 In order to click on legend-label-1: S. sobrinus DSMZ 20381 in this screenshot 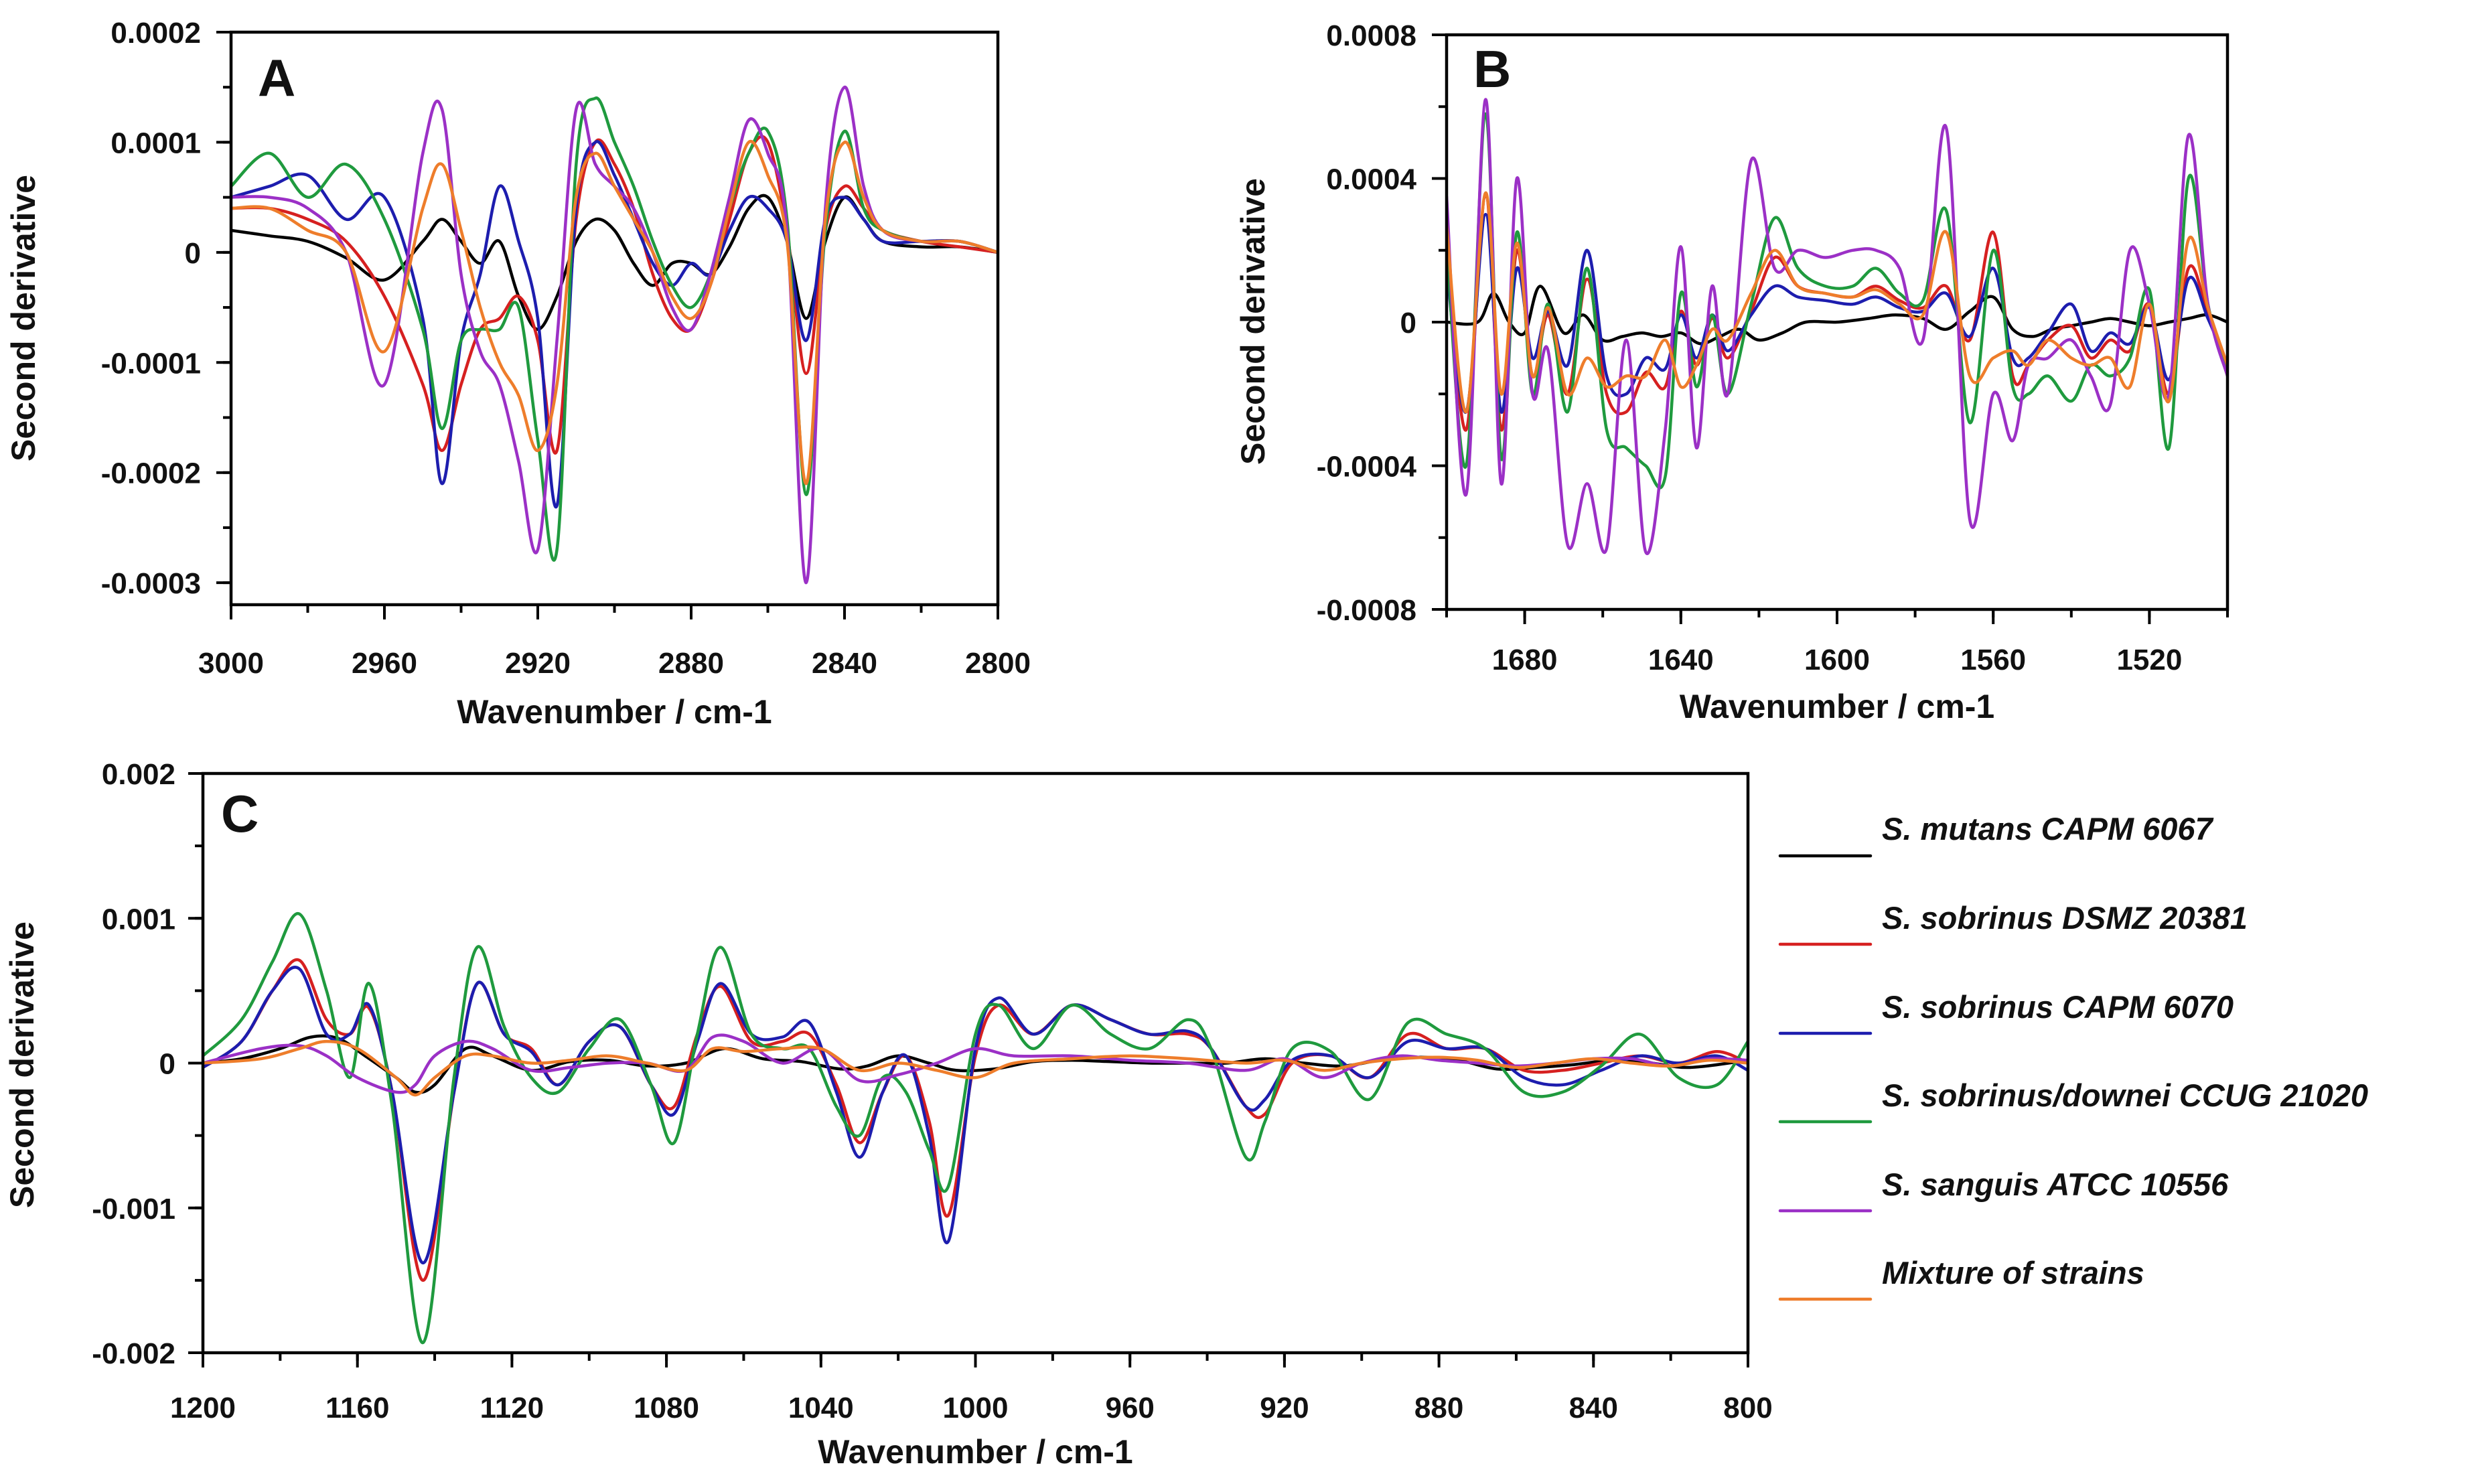, I will do `click(2065, 918)`.